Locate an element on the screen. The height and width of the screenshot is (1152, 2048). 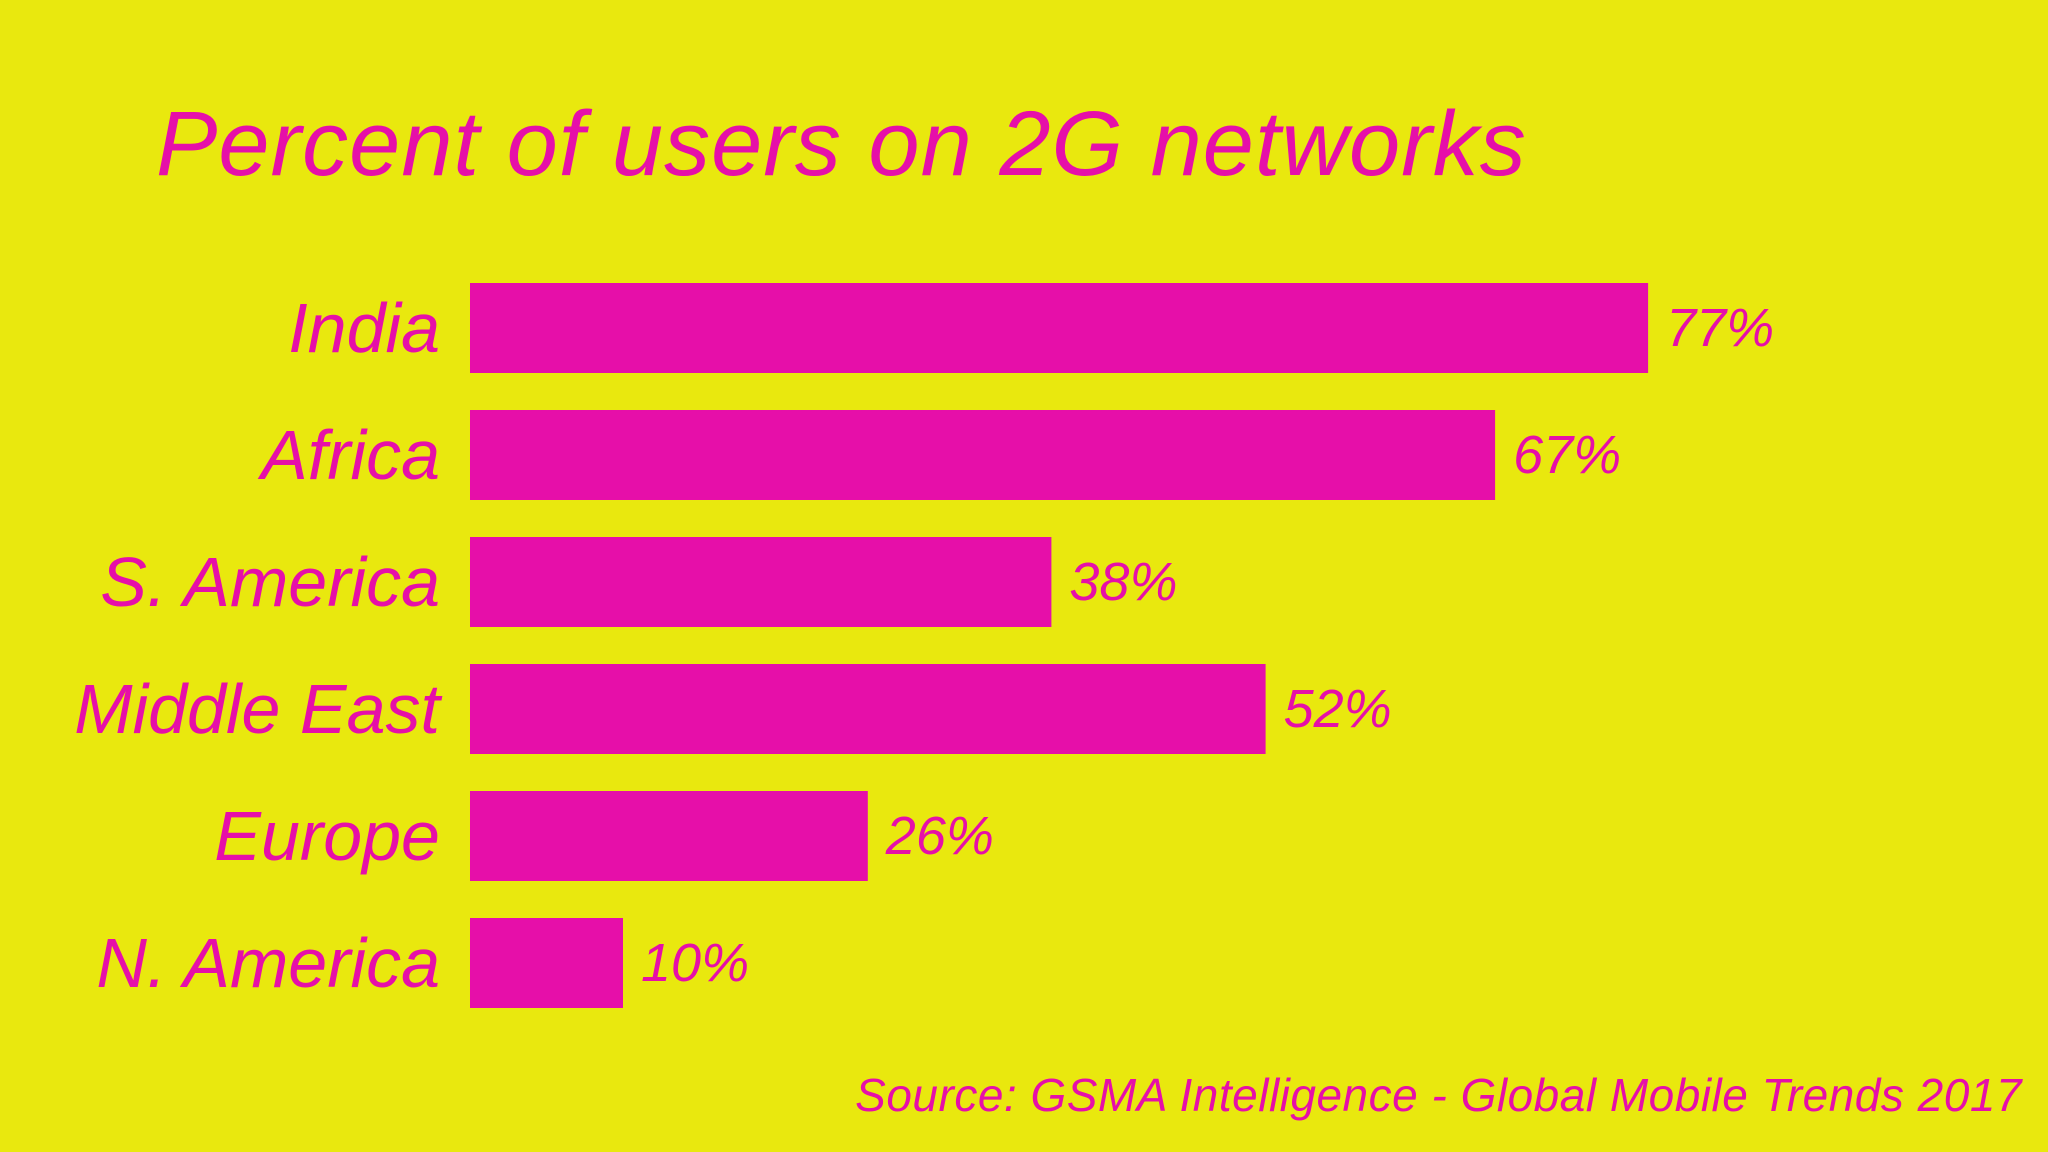
bar-europe is located at coordinates (669, 836).